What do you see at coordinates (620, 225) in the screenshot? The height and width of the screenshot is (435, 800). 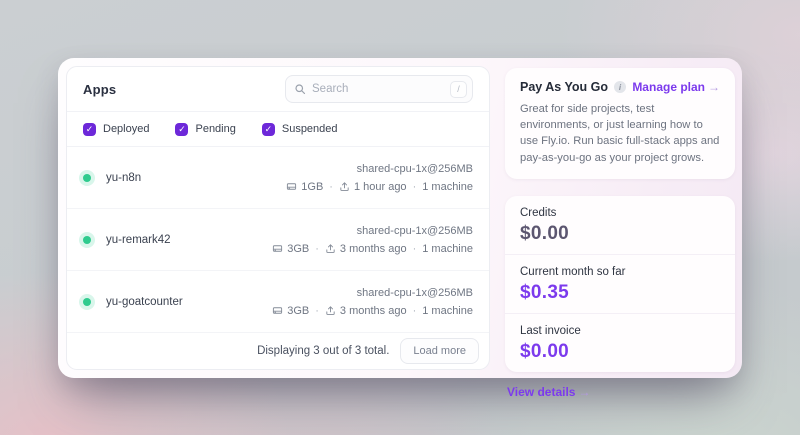 I see `billing-item-credits: Credits $0.00` at bounding box center [620, 225].